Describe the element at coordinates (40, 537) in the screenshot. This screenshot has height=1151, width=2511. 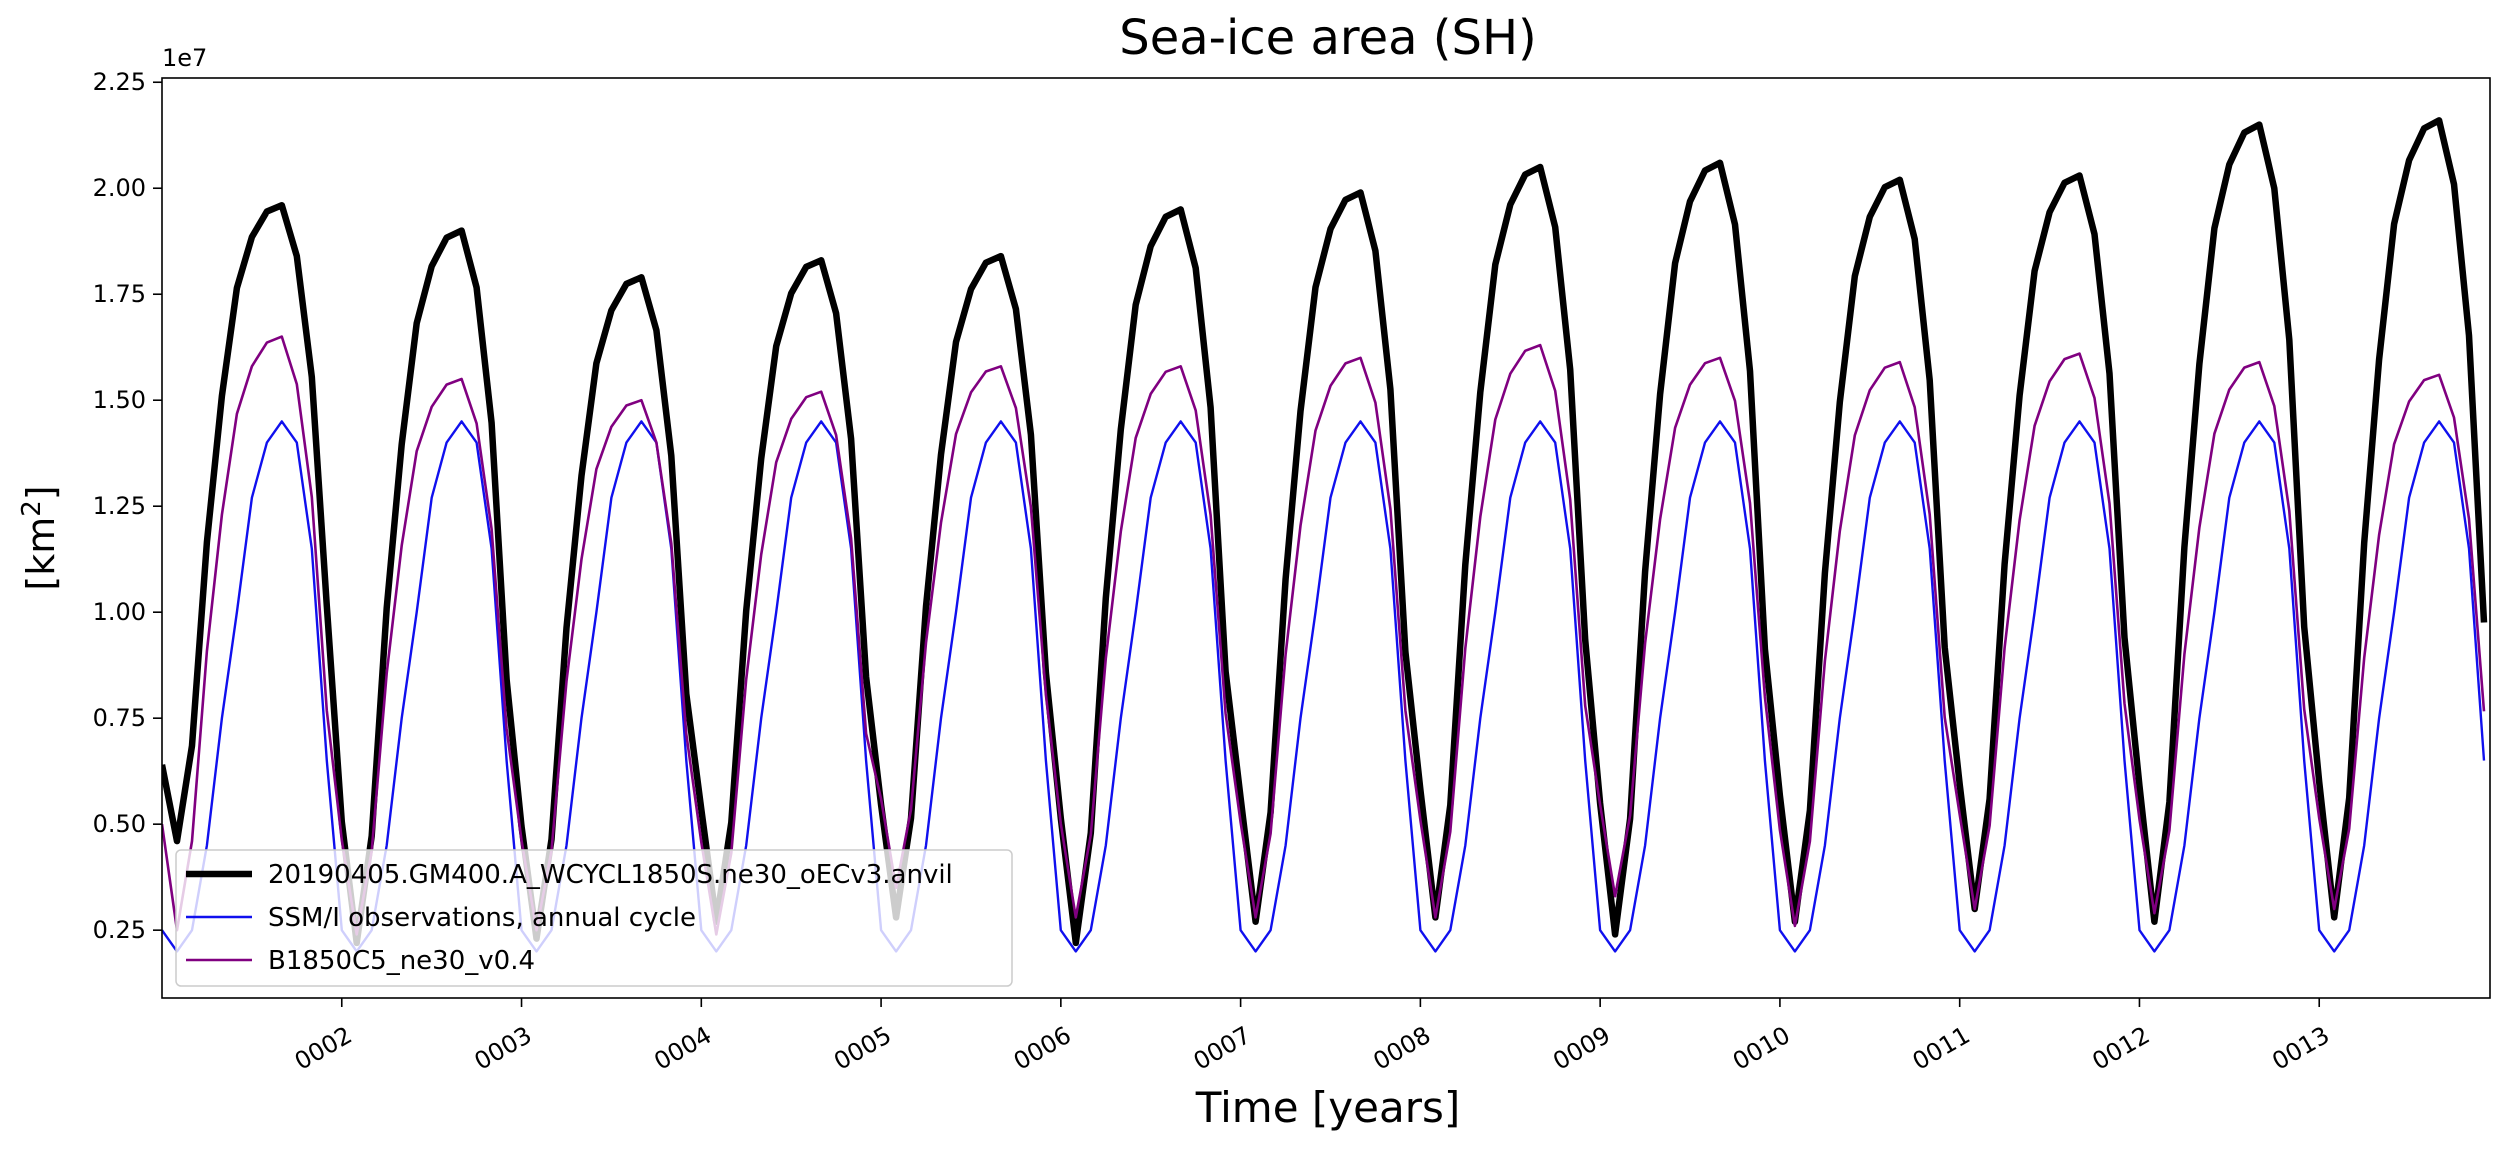
I see `y-axis-label: [km2]` at that location.